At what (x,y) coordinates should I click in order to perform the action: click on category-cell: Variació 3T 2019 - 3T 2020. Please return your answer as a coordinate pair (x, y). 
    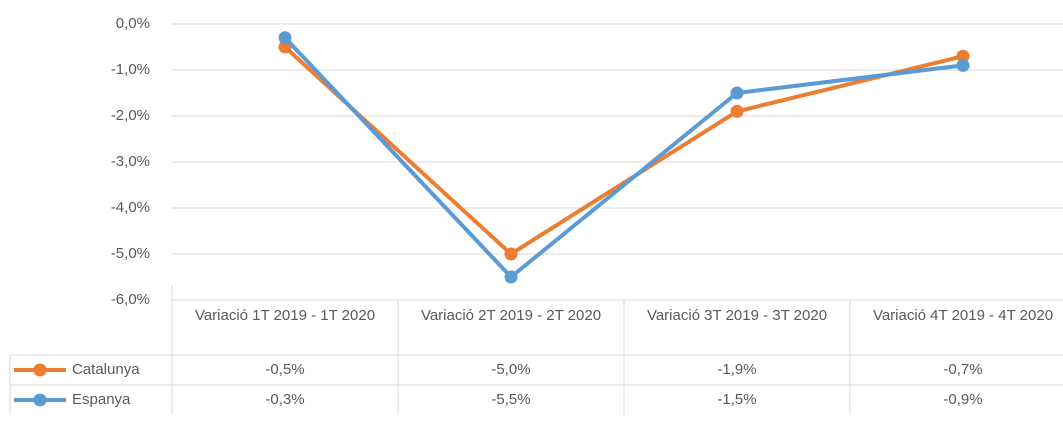
    Looking at the image, I should click on (737, 315).